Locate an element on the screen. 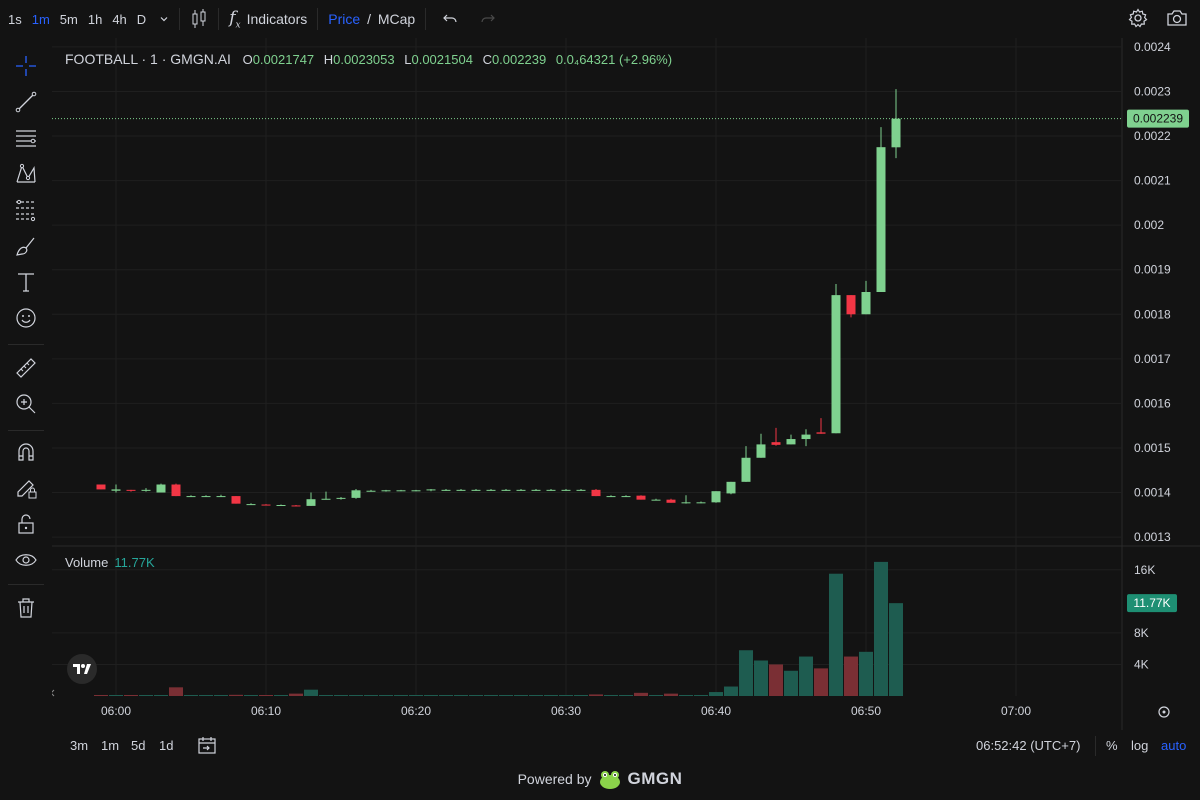 Image resolution: width=1200 pixels, height=800 pixels. high-key: H is located at coordinates (328, 59).